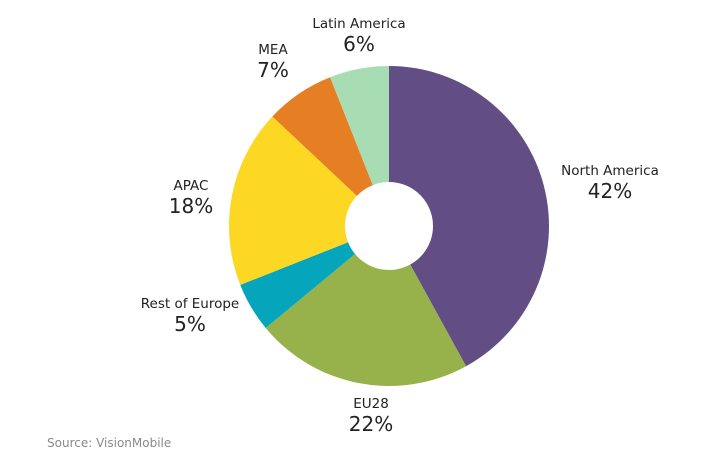  I want to click on slice-latin-america, so click(359, 126).